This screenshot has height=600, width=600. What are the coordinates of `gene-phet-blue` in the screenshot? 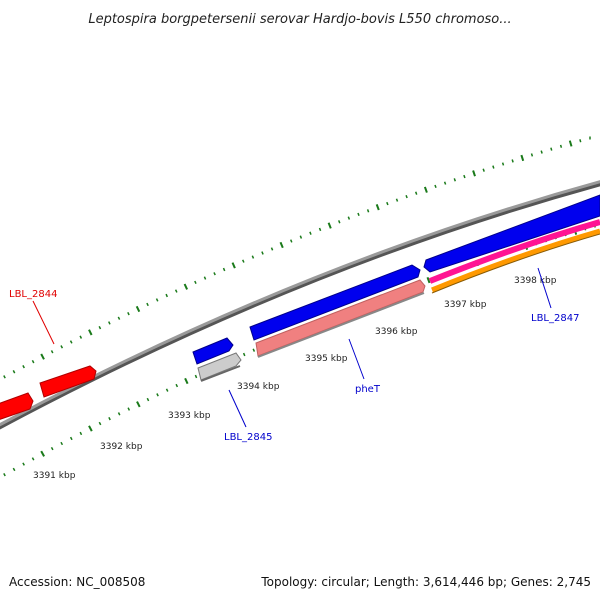 It's located at (335, 302).